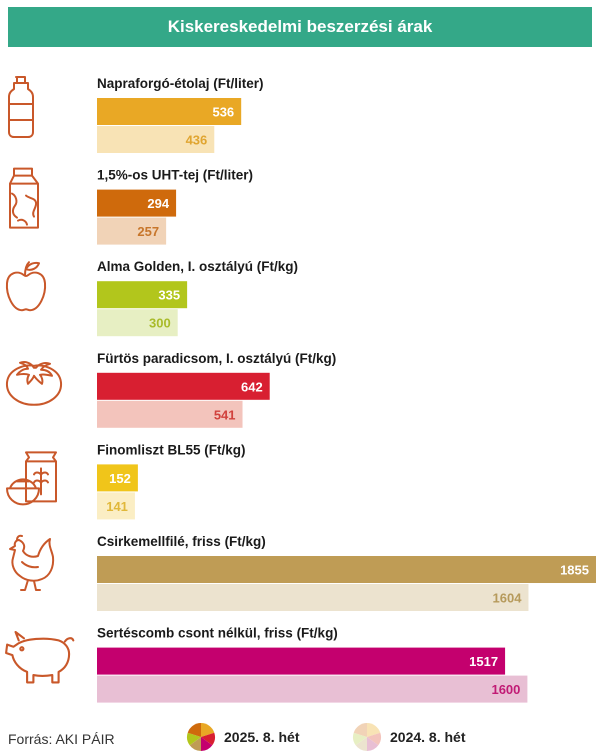 This screenshot has height=756, width=600. I want to click on oil-bottle-icon-shape, so click(21, 107).